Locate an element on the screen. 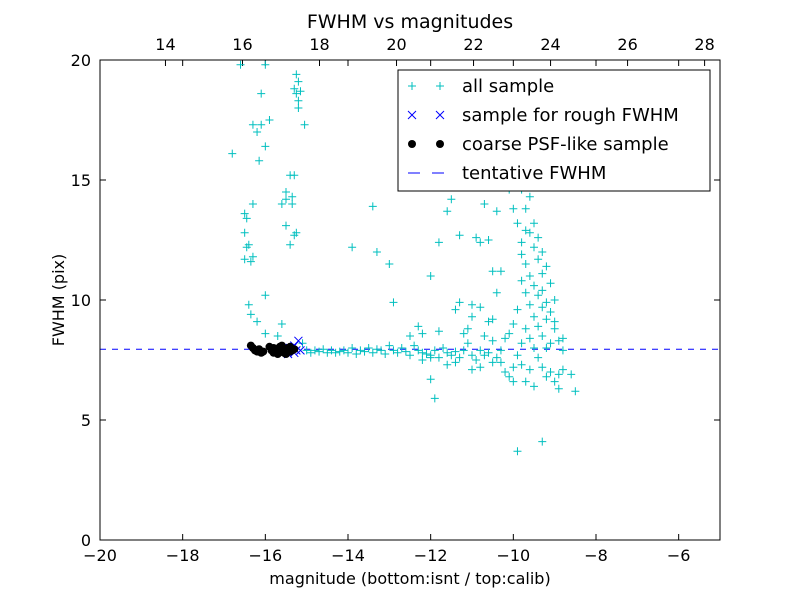  y-tick-label: 10 is located at coordinates (81, 300).